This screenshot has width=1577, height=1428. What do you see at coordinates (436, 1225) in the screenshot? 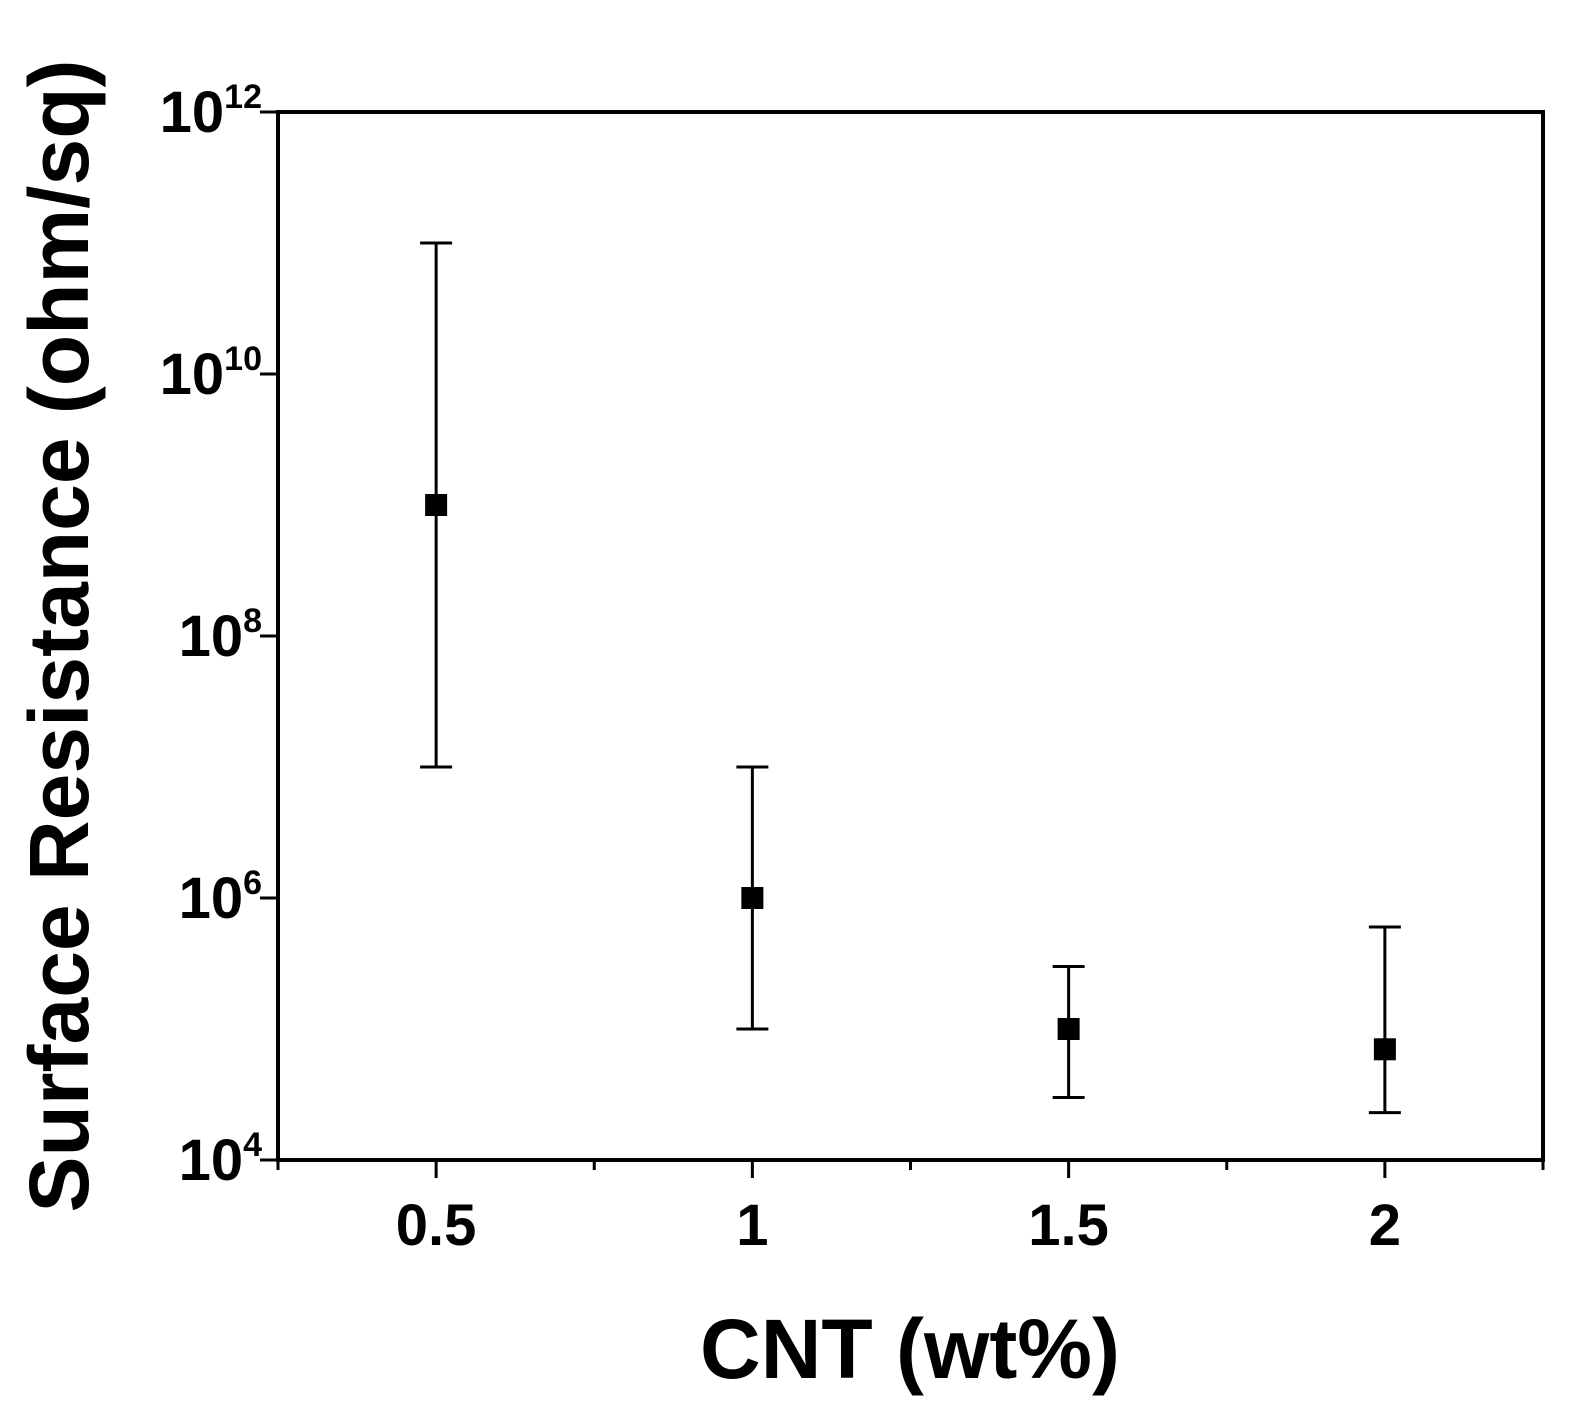
I see `x-tick-label: 0.5` at bounding box center [436, 1225].